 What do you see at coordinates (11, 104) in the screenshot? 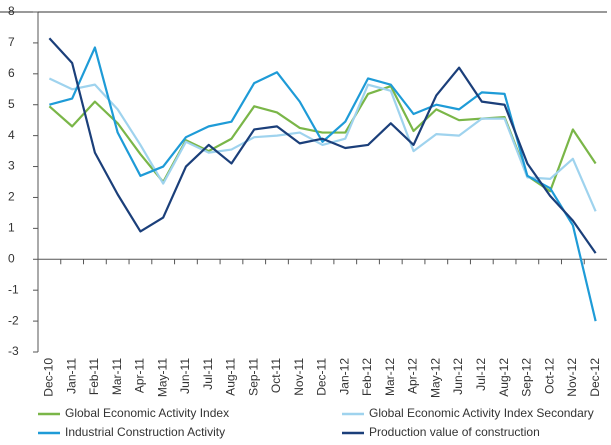
I see `y-tick-label: 5` at bounding box center [11, 104].